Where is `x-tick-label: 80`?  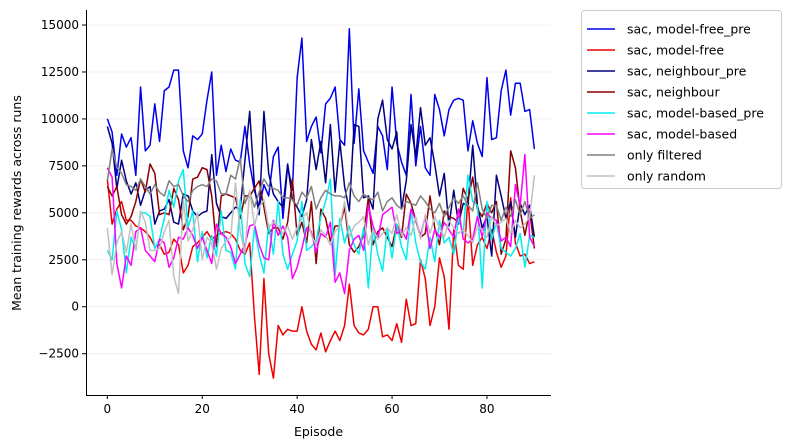 x-tick-label: 80 is located at coordinates (486, 409).